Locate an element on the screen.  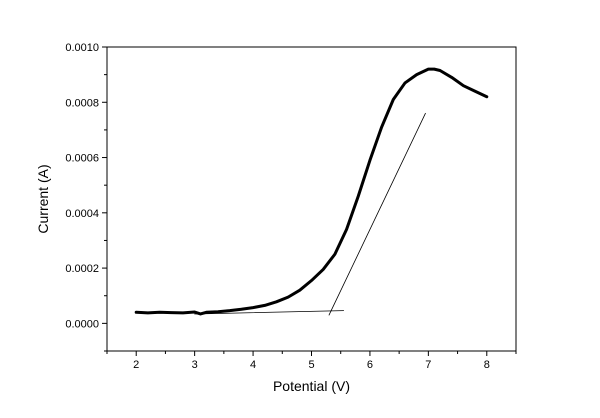
x-tick-label: 8 is located at coordinates (487, 365).